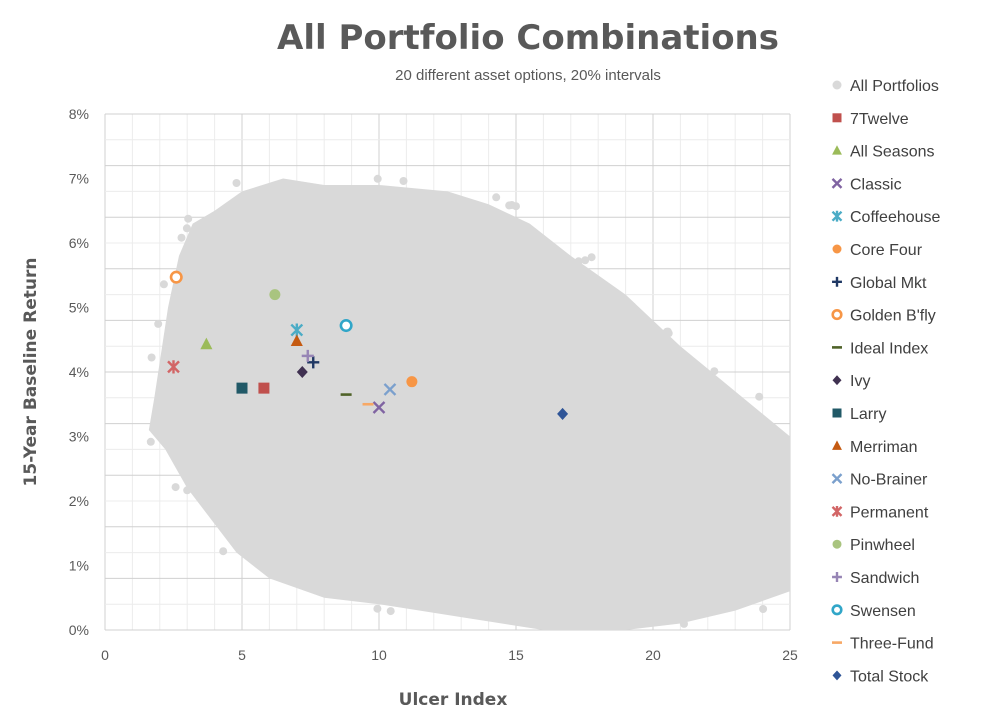 The height and width of the screenshot is (710, 1000). What do you see at coordinates (886, 250) in the screenshot?
I see `legend-label: Core Four` at bounding box center [886, 250].